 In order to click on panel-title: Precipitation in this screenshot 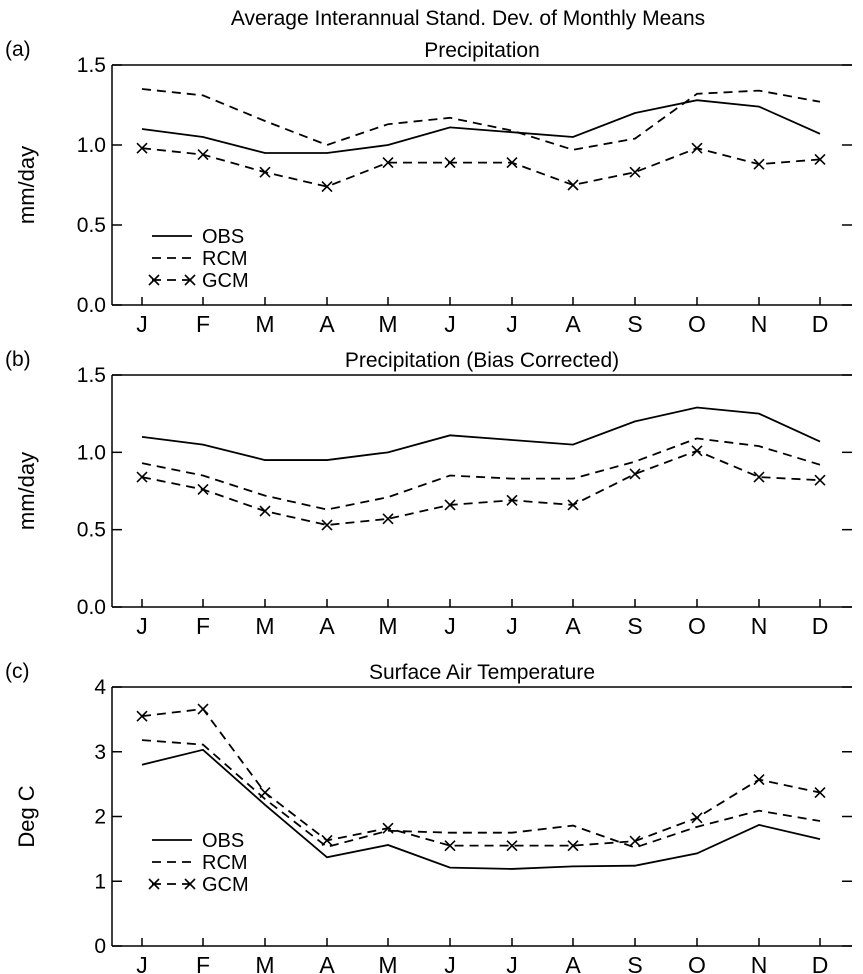, I will do `click(482, 50)`.